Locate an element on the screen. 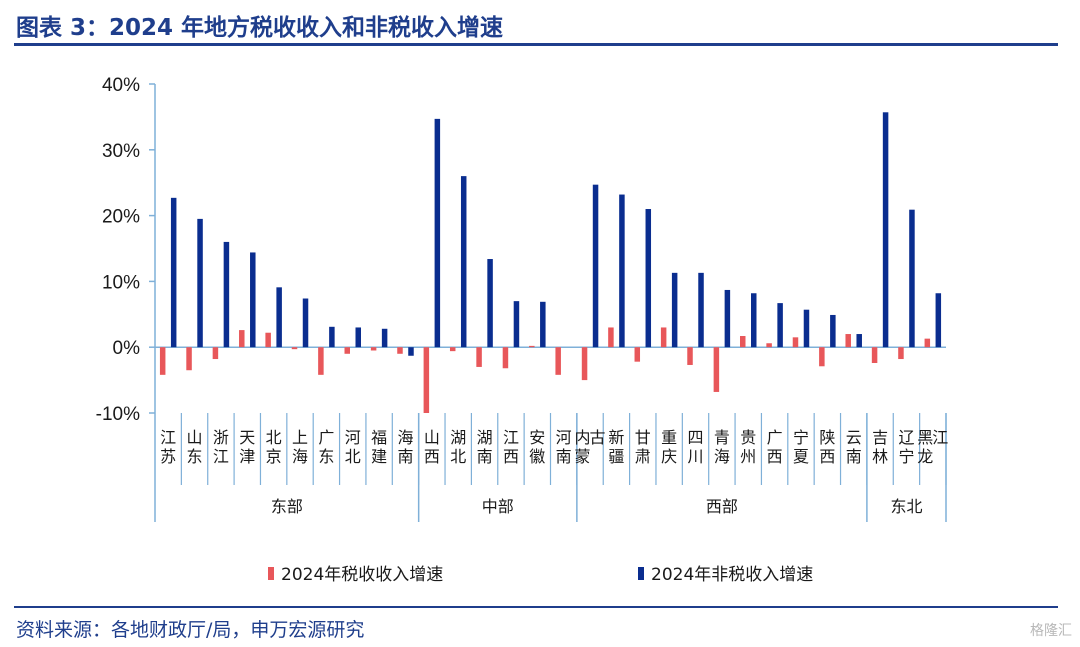 The width and height of the screenshot is (1080, 647). category-label: 福建 is located at coordinates (379, 447).